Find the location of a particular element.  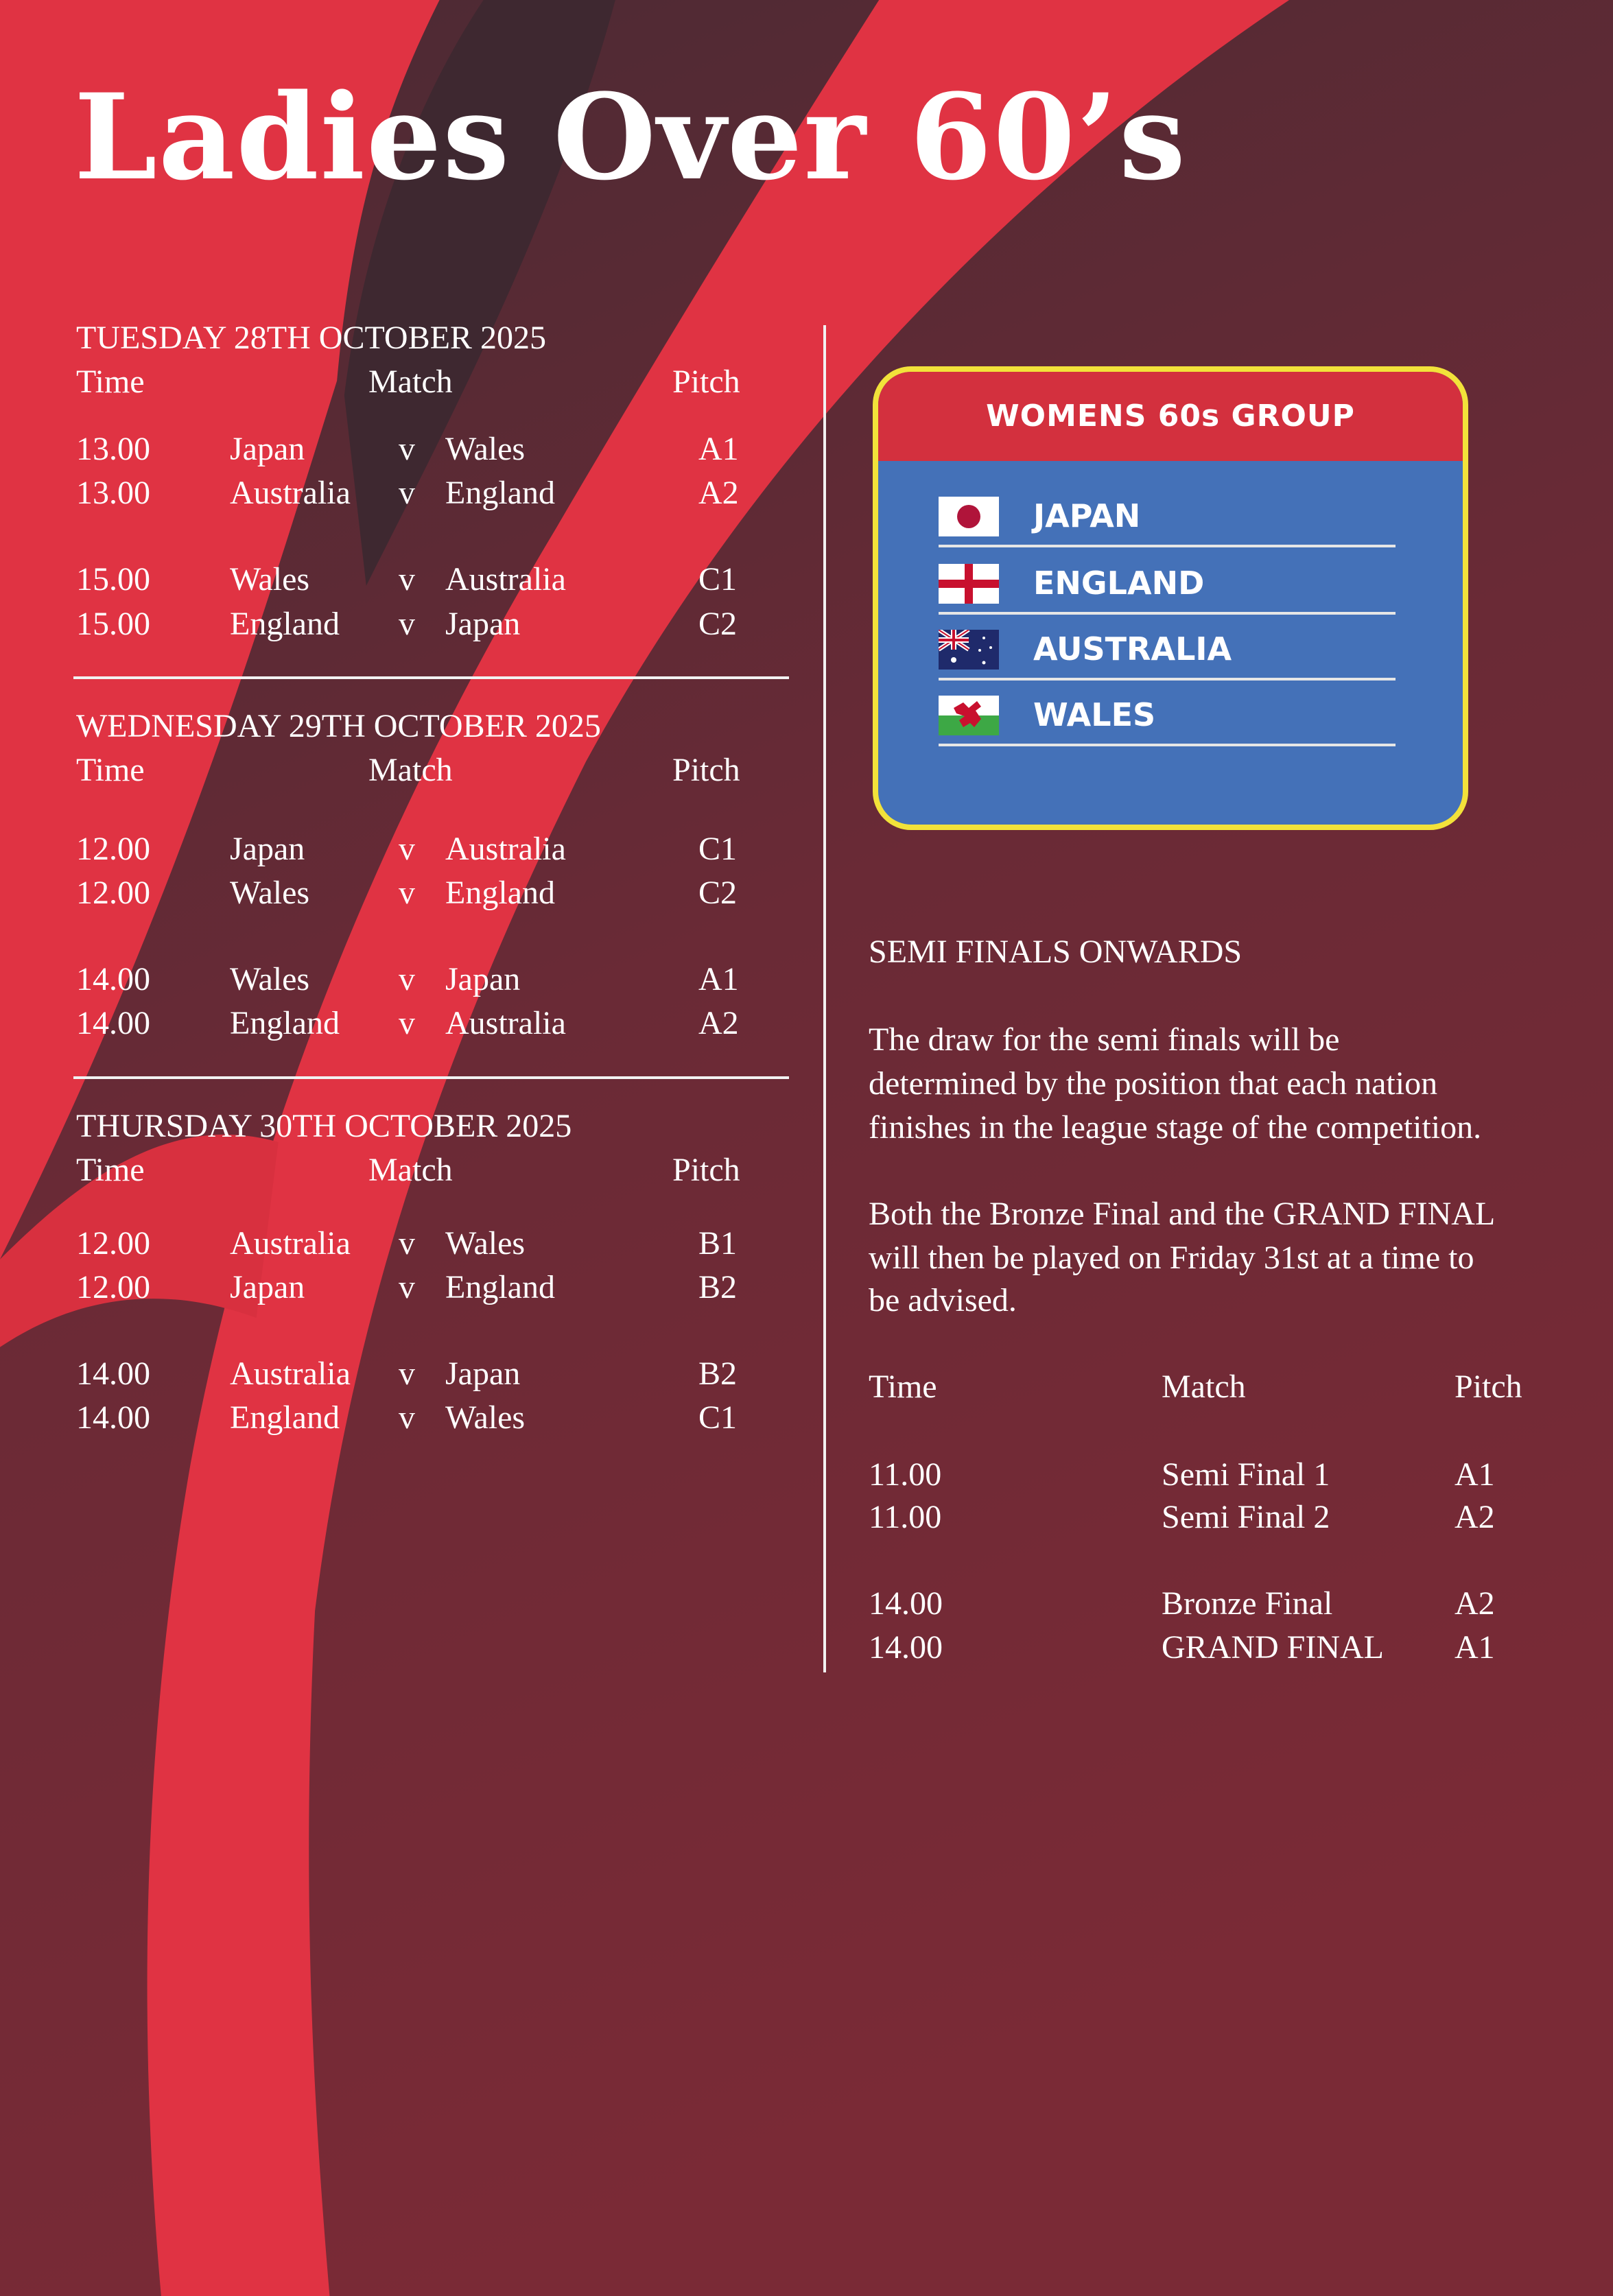

match-time: 15.00 is located at coordinates (113, 624).